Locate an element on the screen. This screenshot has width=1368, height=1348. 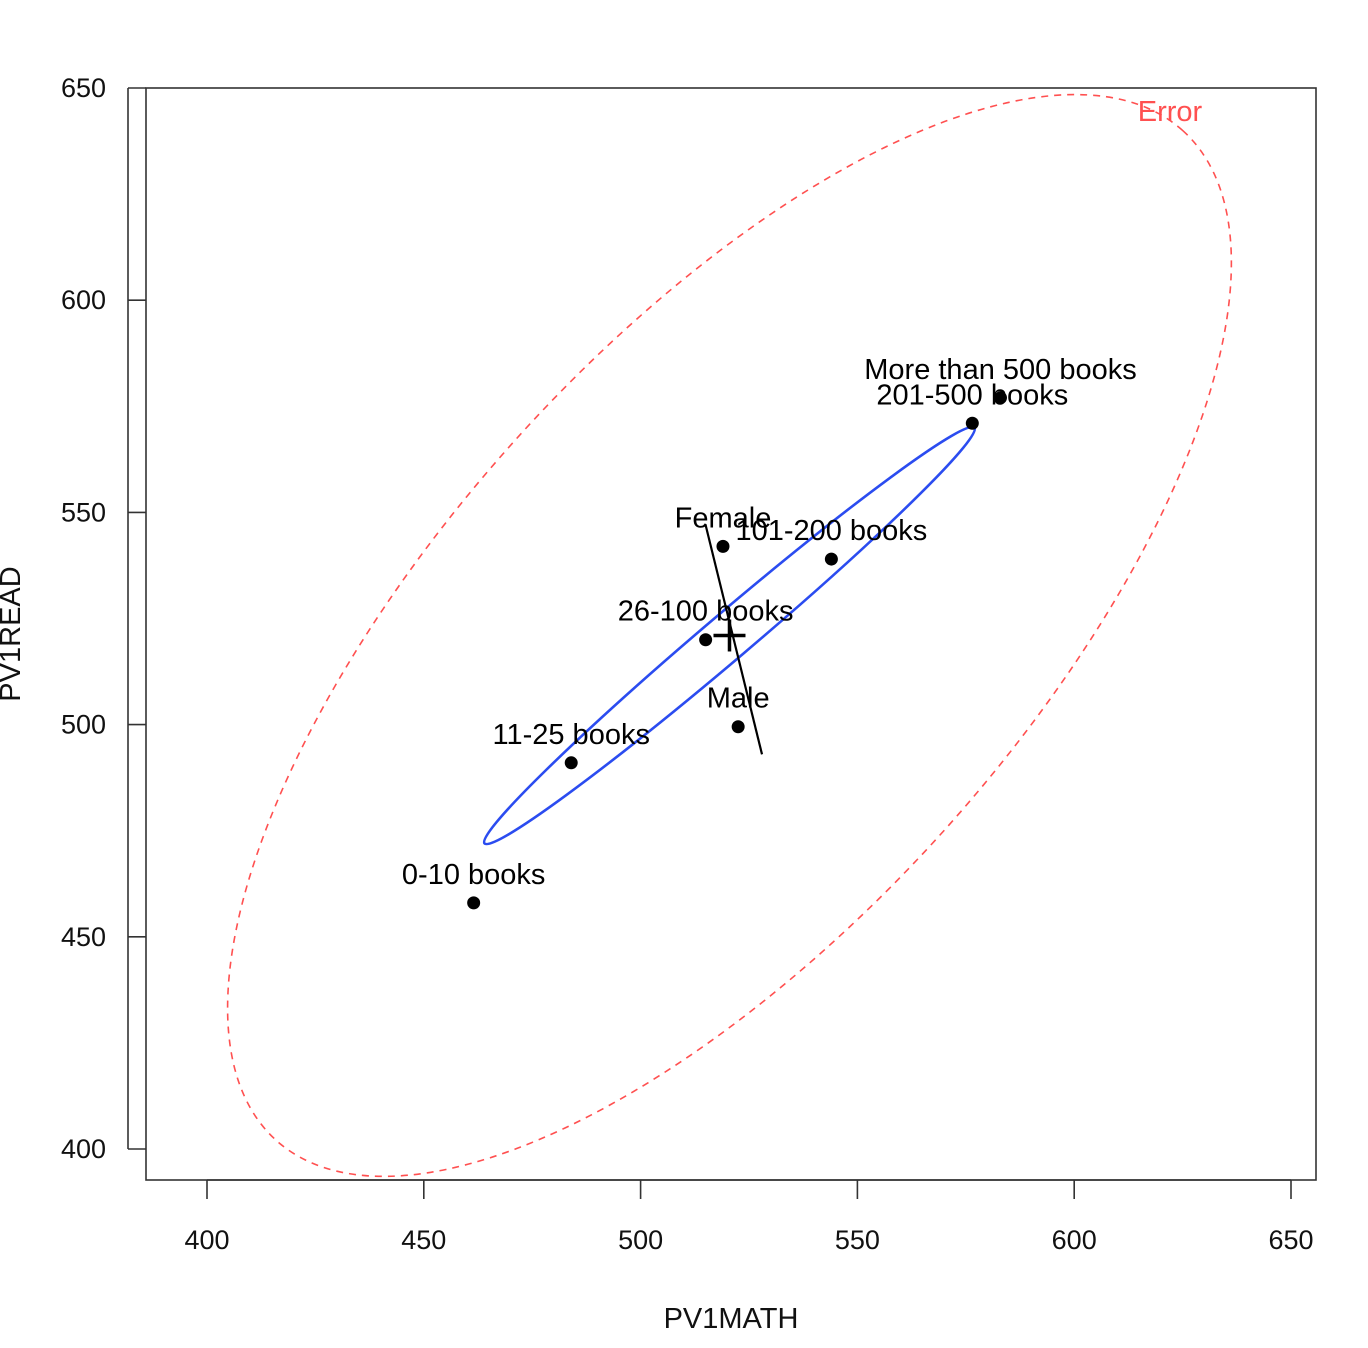
point-label-3: 101-200 books is located at coordinates (831, 531).